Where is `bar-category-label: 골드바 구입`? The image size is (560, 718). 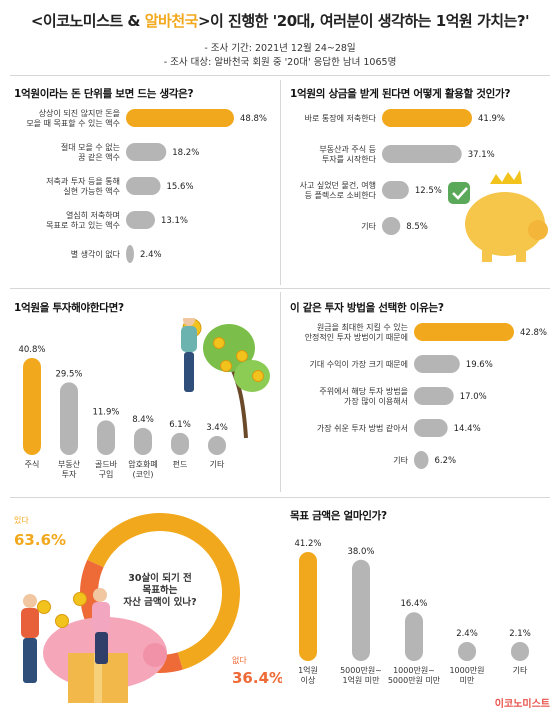 bar-category-label: 골드바 구입 is located at coordinates (106, 469).